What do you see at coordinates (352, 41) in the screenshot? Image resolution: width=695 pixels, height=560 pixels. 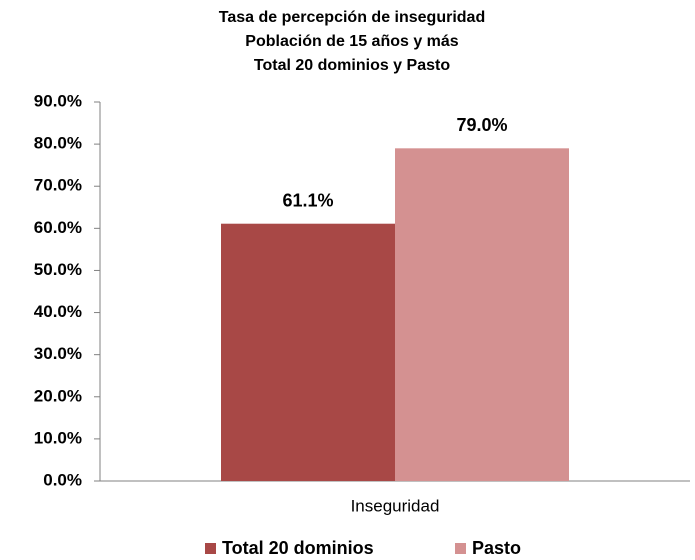 I see `chart-title: Población de 15 años y más` at bounding box center [352, 41].